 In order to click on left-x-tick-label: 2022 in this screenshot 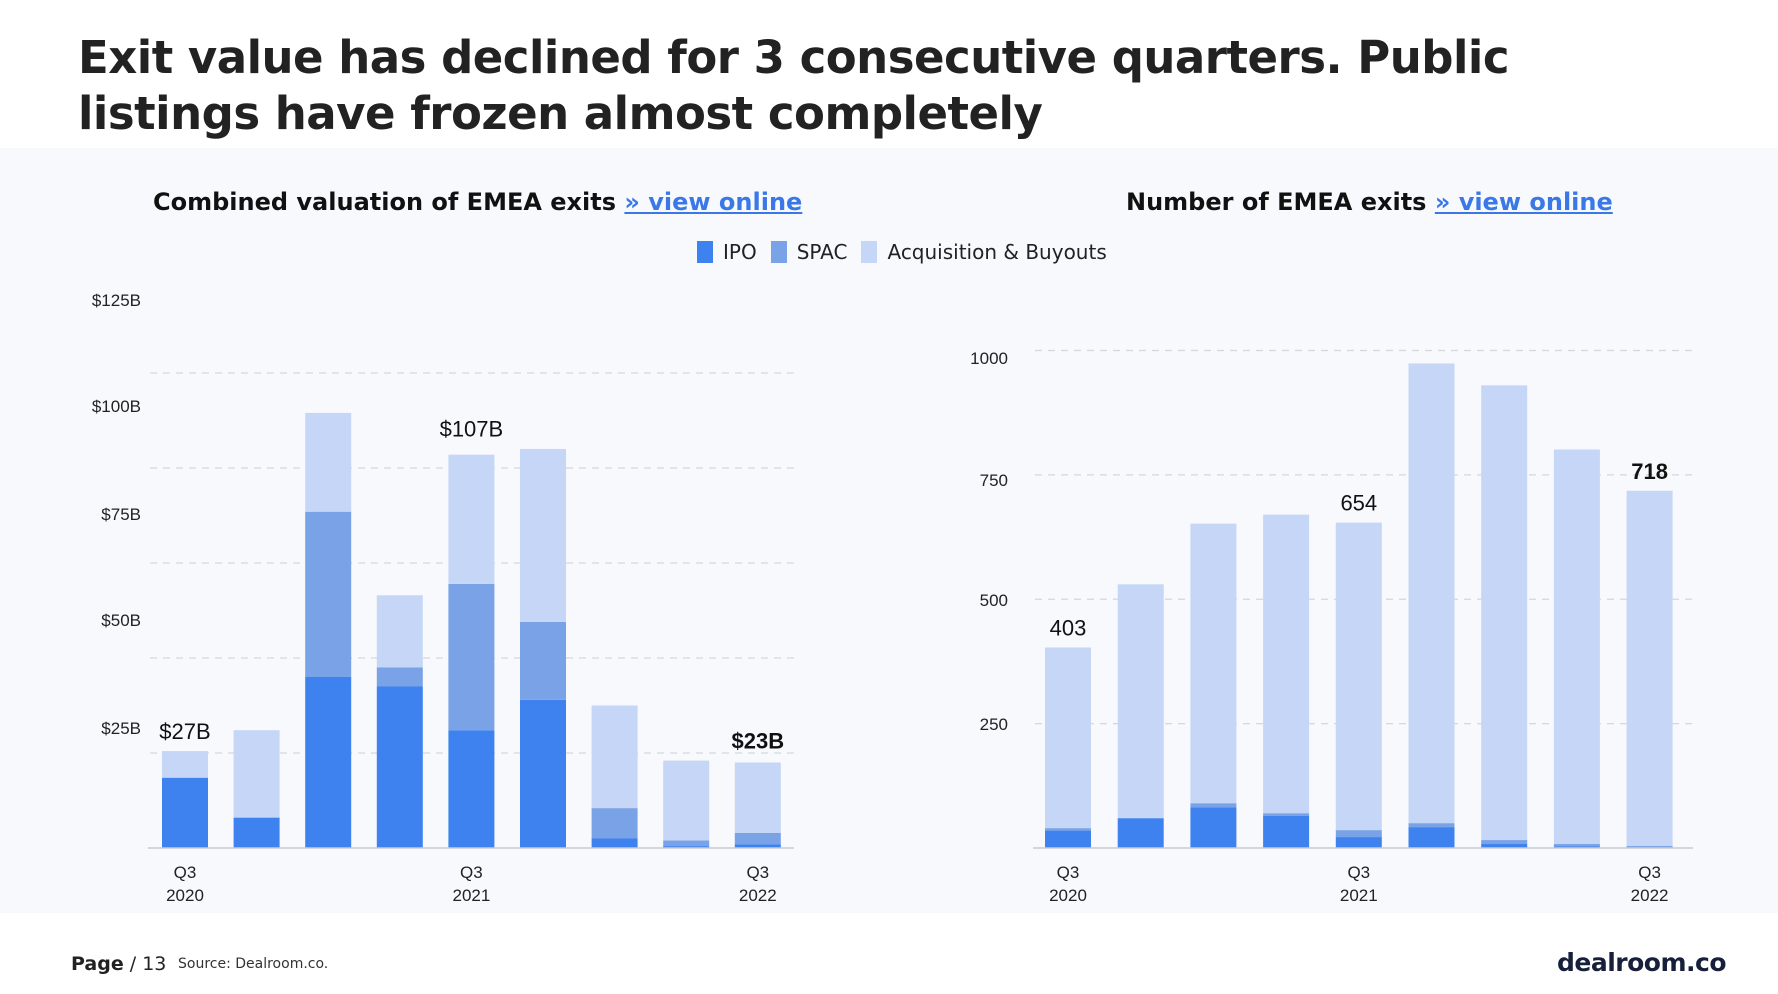, I will do `click(758, 895)`.